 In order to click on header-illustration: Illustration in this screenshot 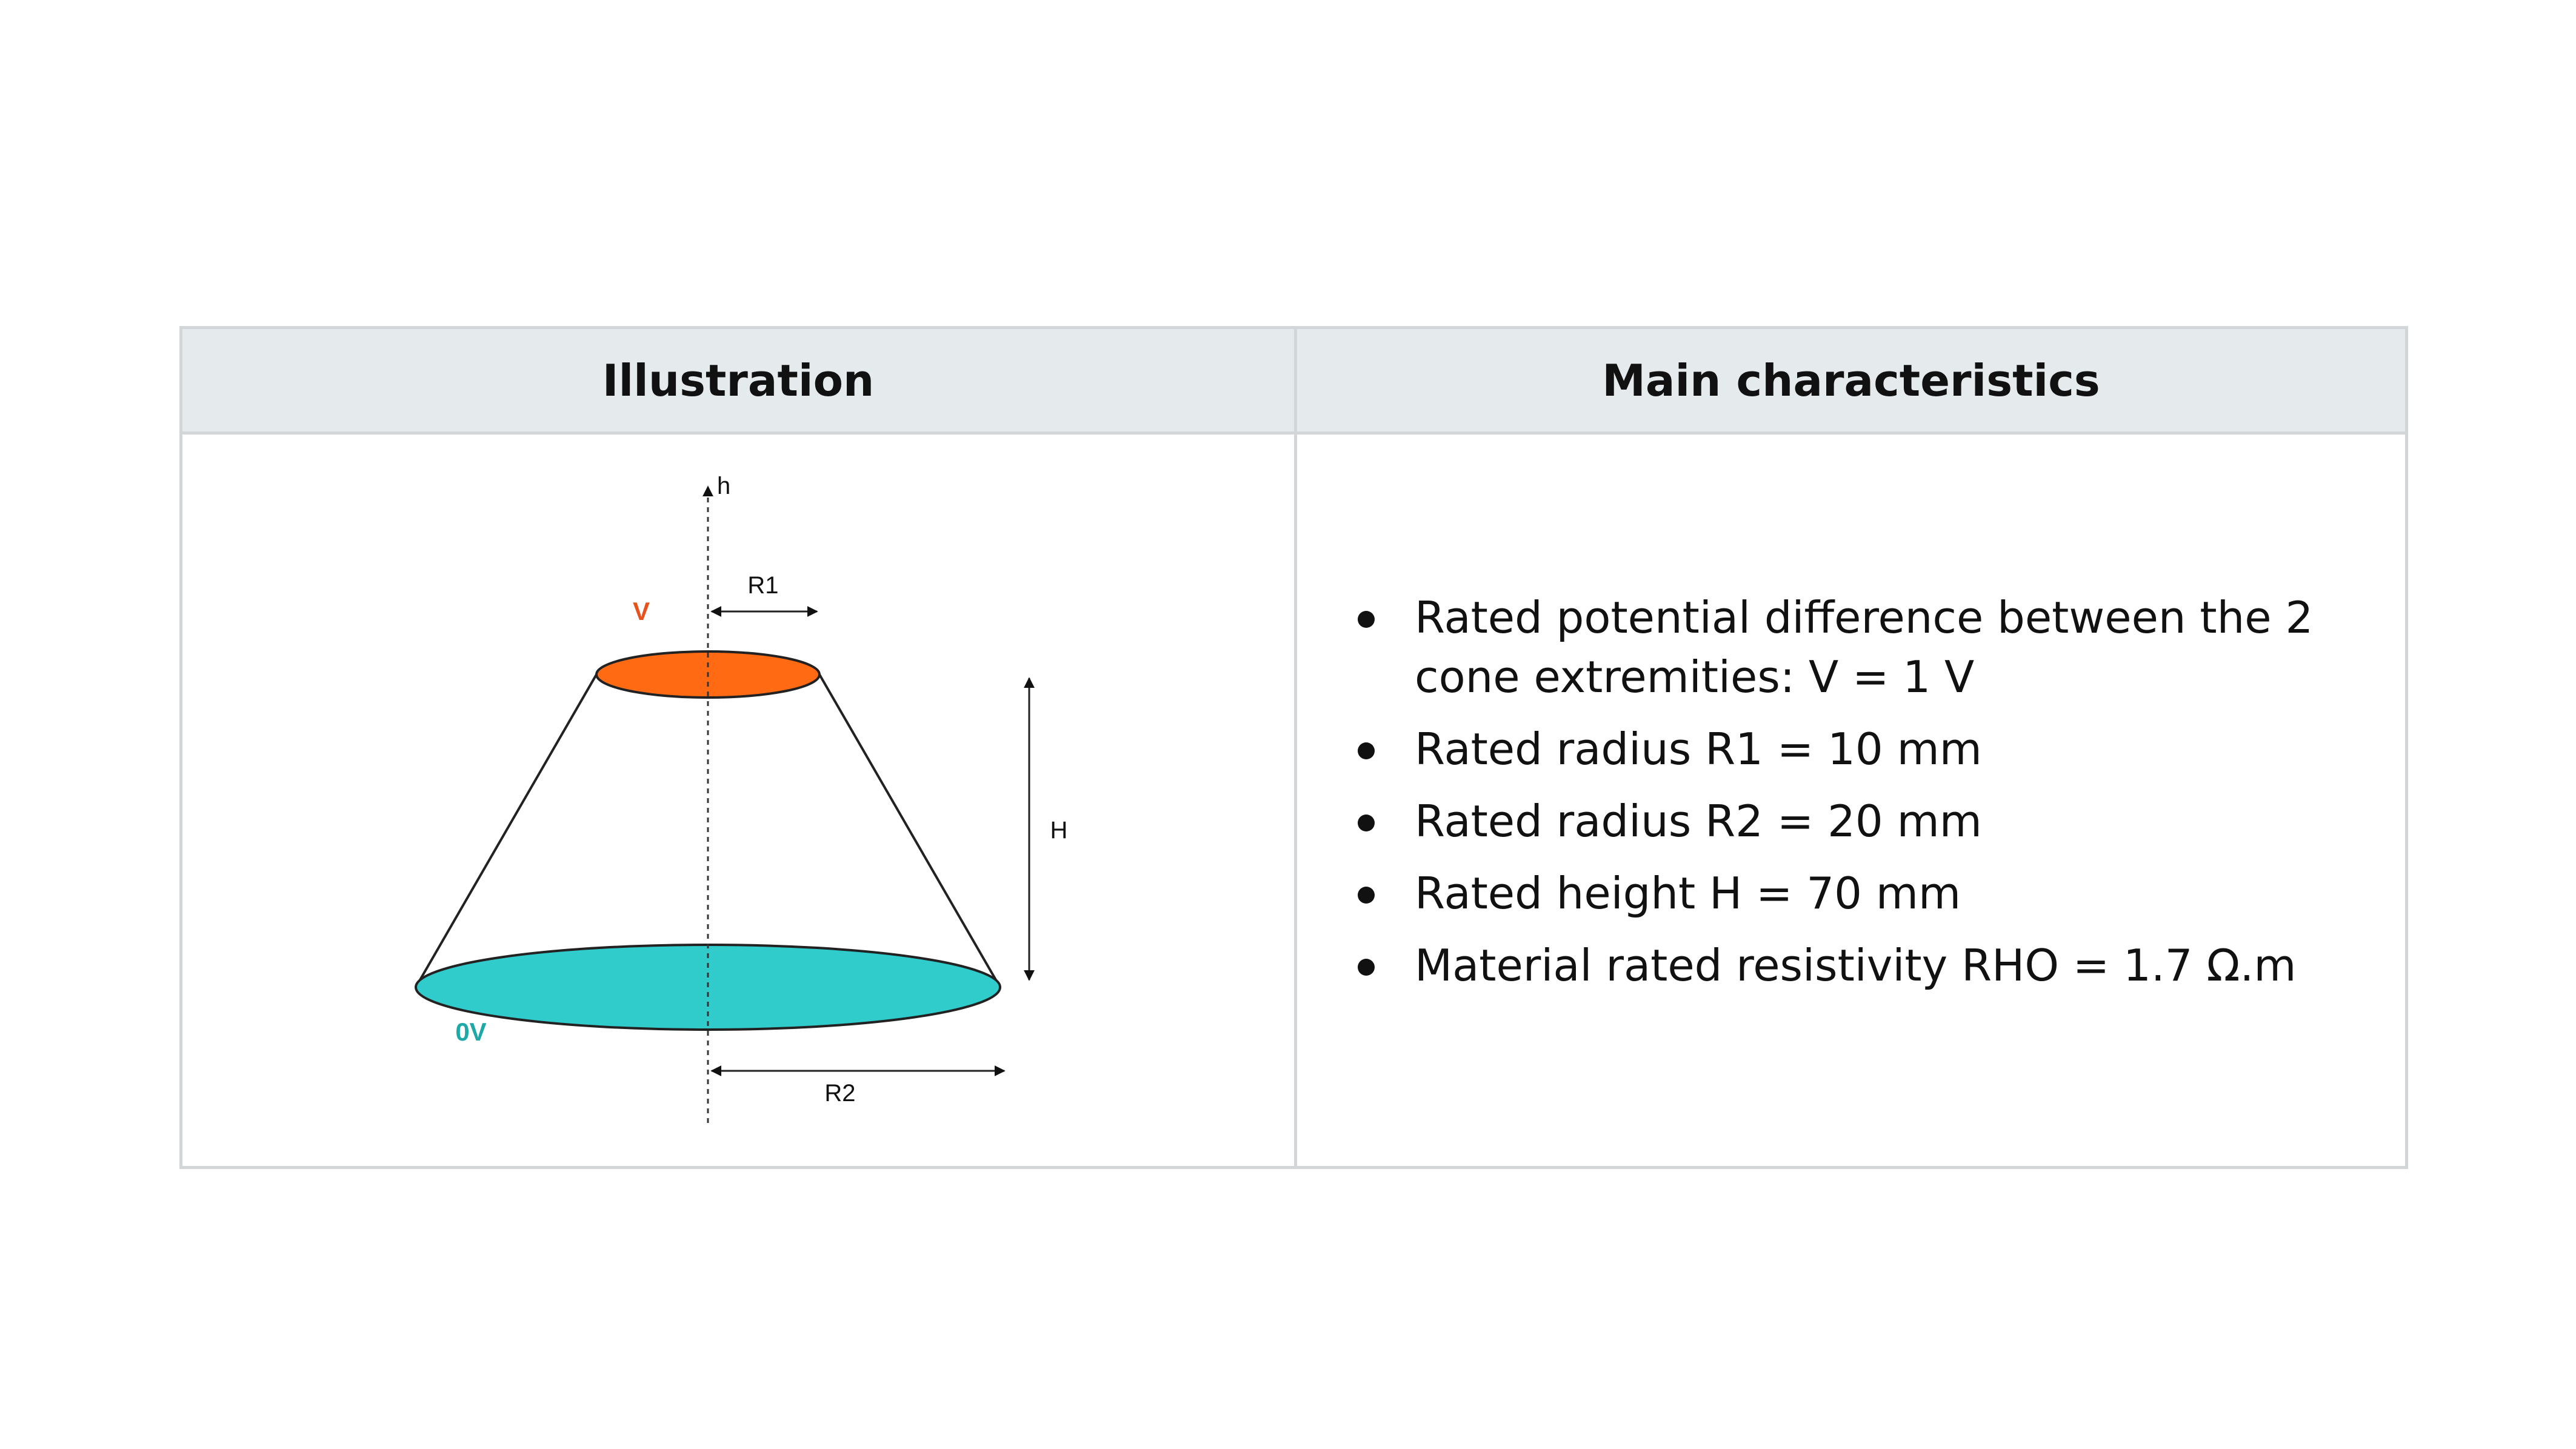, I will do `click(738, 380)`.